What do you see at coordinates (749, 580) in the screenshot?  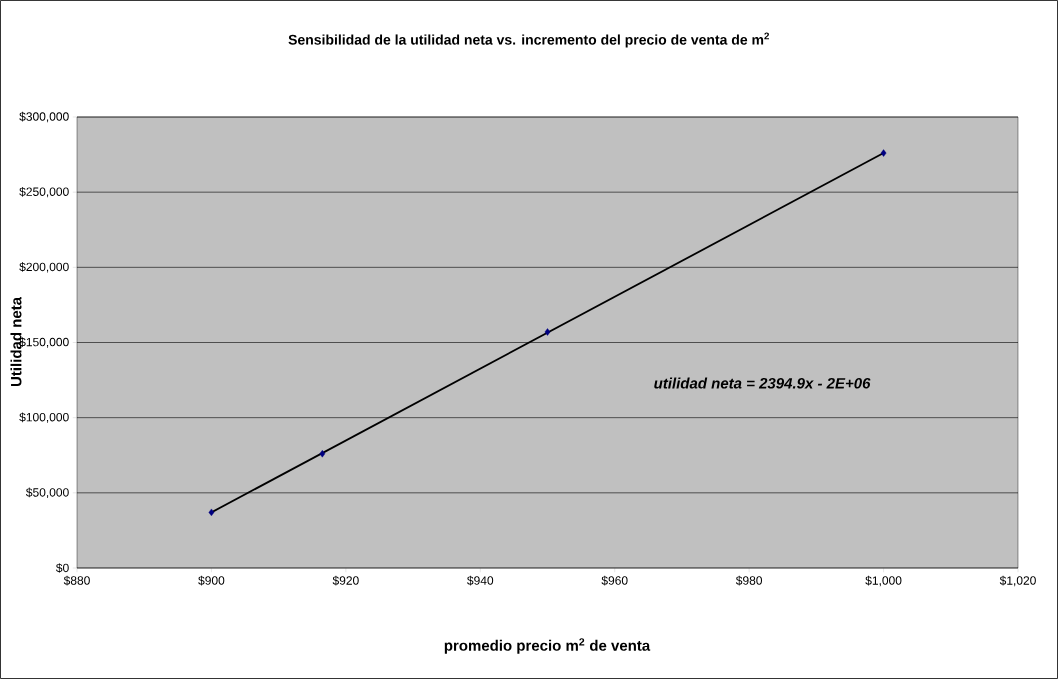 I see `x-tick-label: $980` at bounding box center [749, 580].